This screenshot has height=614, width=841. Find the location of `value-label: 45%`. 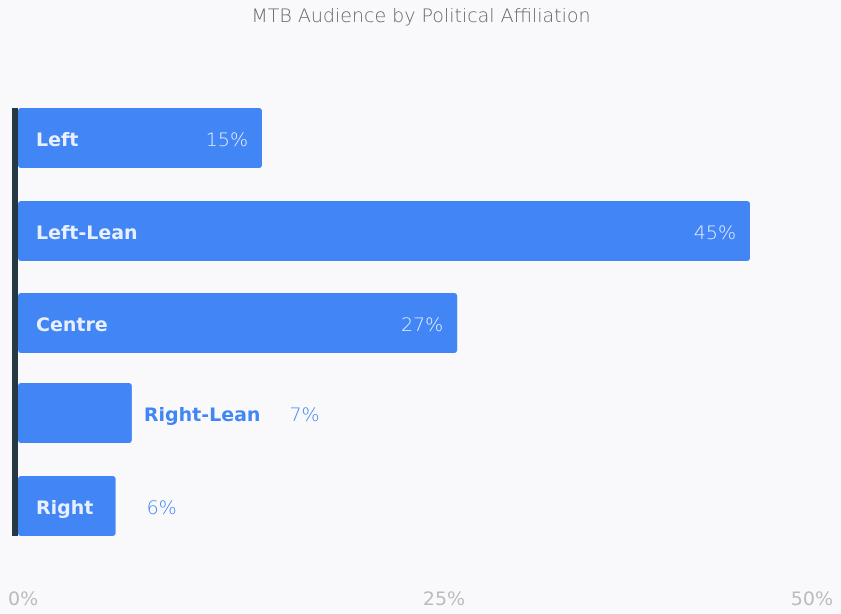

value-label: 45% is located at coordinates (715, 233).